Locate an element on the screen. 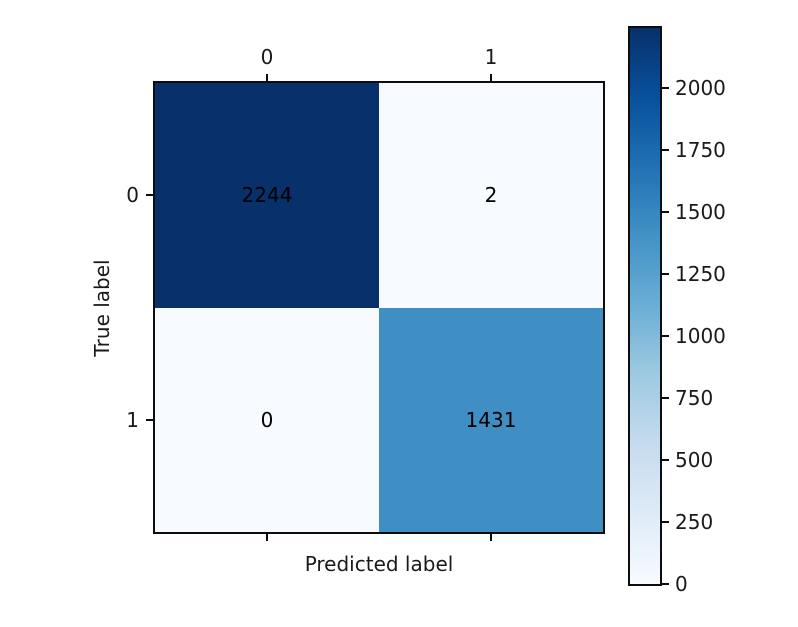 This screenshot has height=627, width=798. y-tick-label: 1 is located at coordinates (132, 419).